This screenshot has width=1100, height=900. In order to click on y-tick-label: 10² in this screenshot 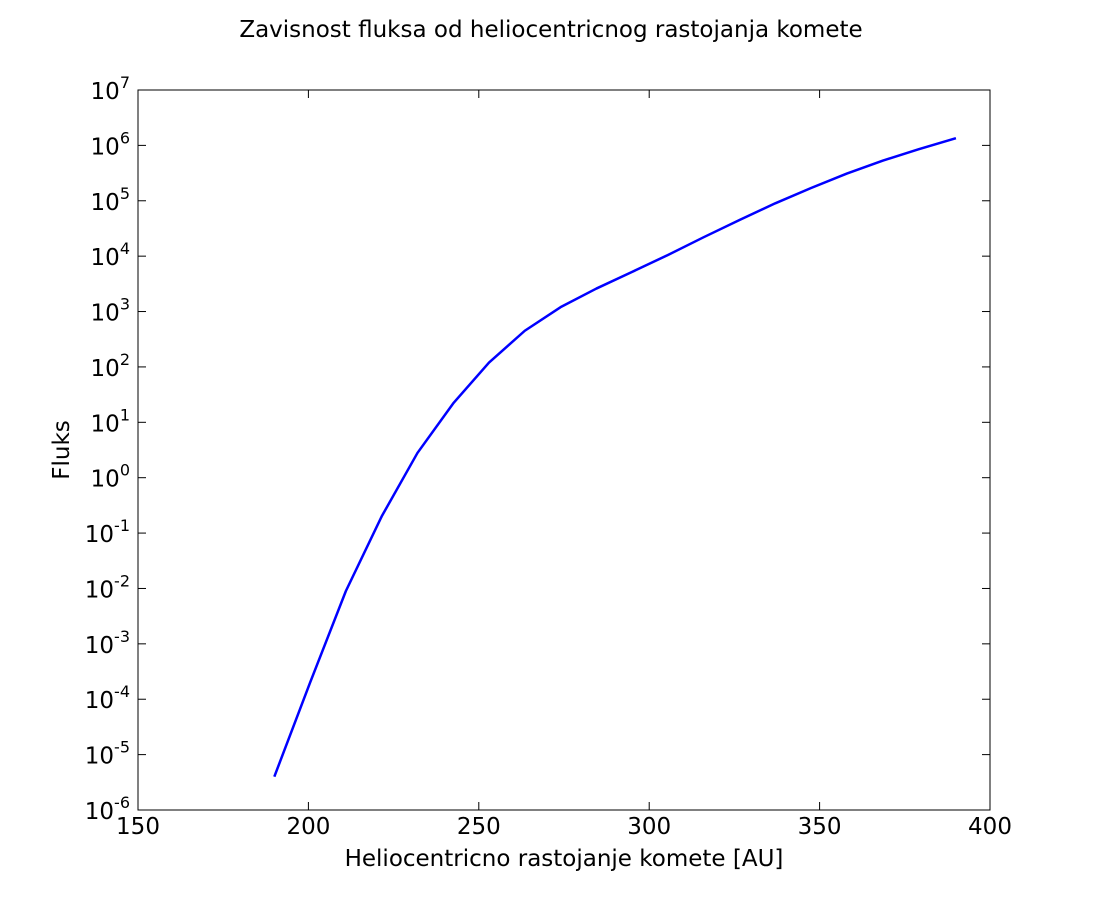, I will do `click(110, 366)`.